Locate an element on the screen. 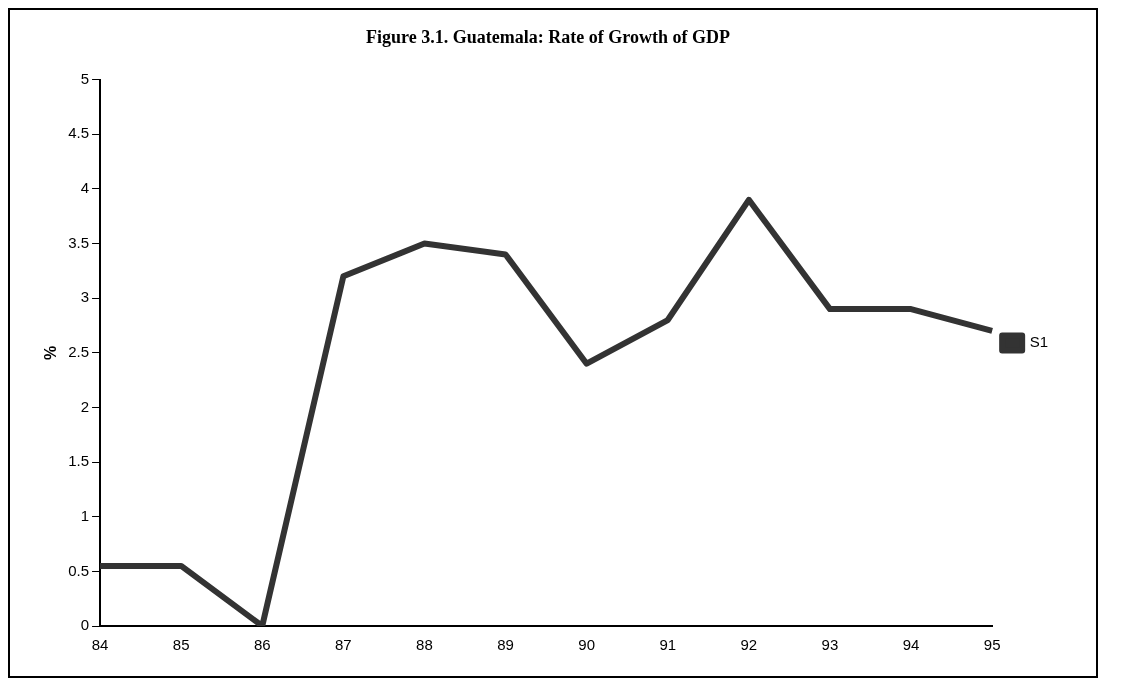 The height and width of the screenshot is (700, 1125). y-tick-label: 3 is located at coordinates (85, 297).